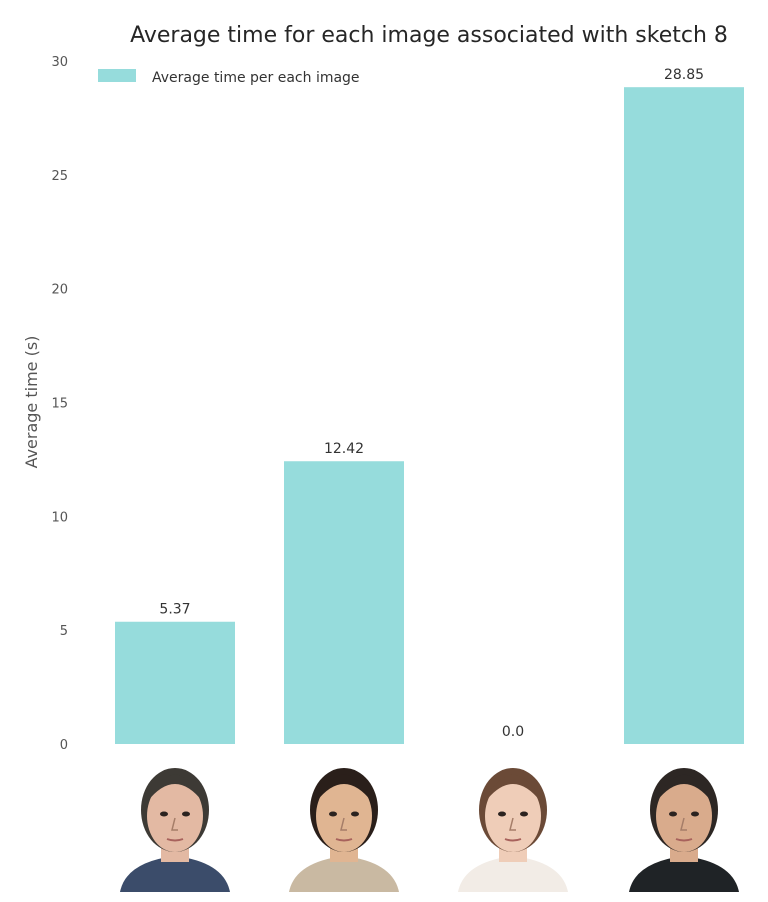  Describe the element at coordinates (174, 610) in the screenshot. I see `bar-data-label: 5.37` at that location.